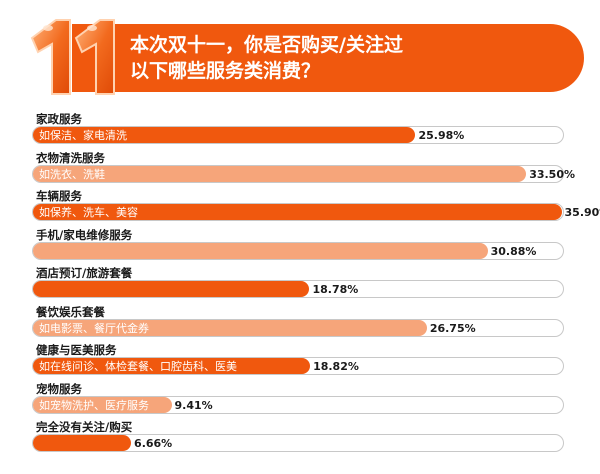  What do you see at coordinates (552, 174) in the screenshot?
I see `data-label: 33.50%` at bounding box center [552, 174].